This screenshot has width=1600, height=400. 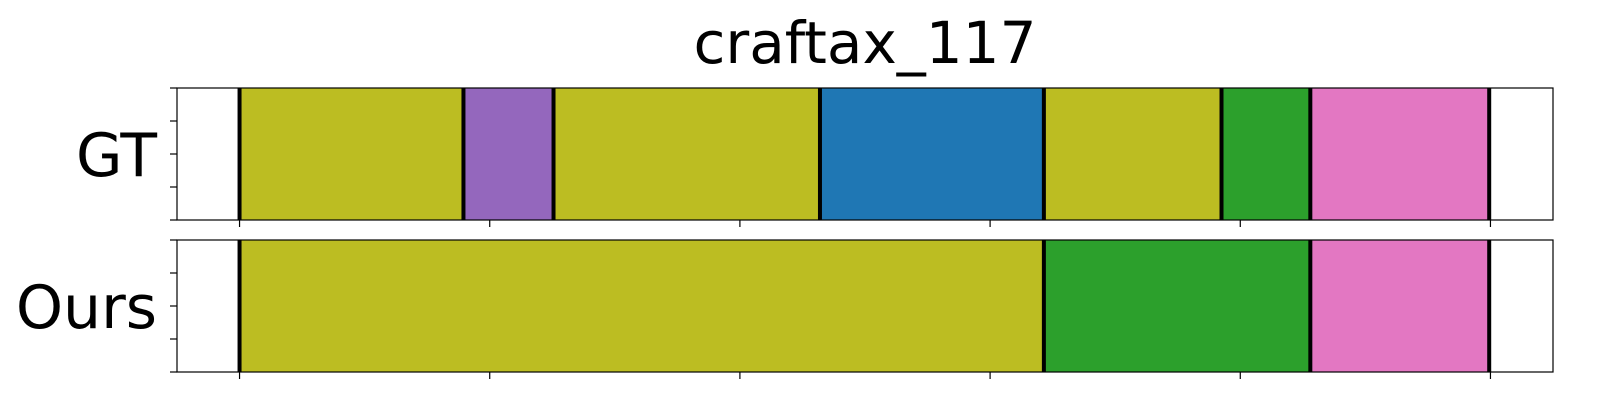 What do you see at coordinates (86, 308) in the screenshot?
I see `row-label-ours: Ours` at bounding box center [86, 308].